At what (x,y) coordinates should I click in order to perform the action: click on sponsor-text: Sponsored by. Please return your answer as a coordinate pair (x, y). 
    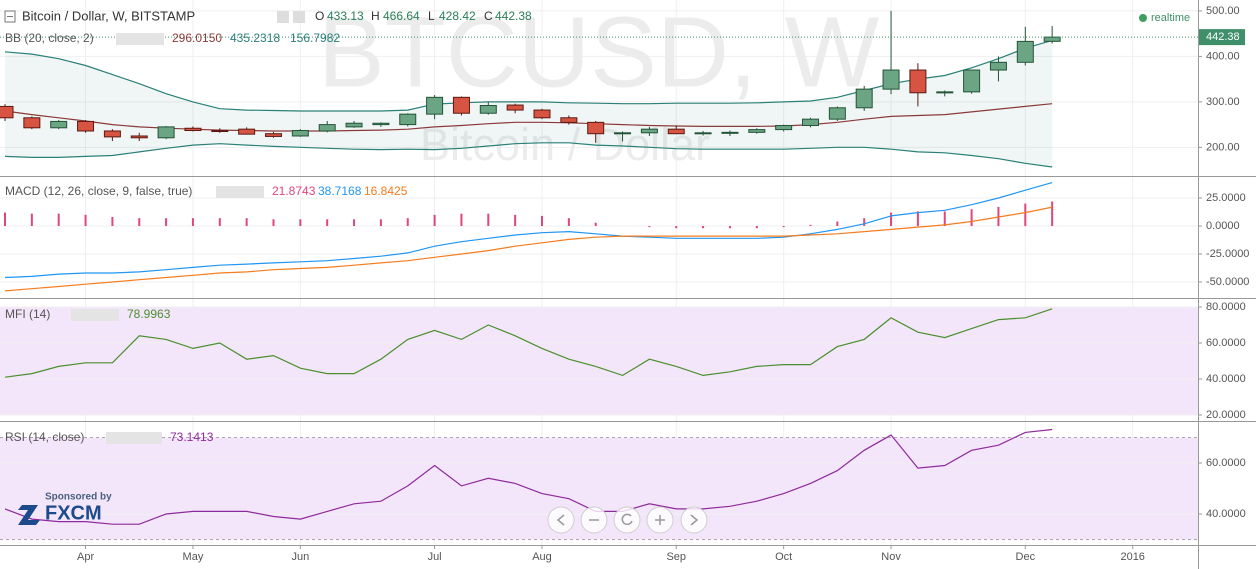
    Looking at the image, I should click on (78, 497).